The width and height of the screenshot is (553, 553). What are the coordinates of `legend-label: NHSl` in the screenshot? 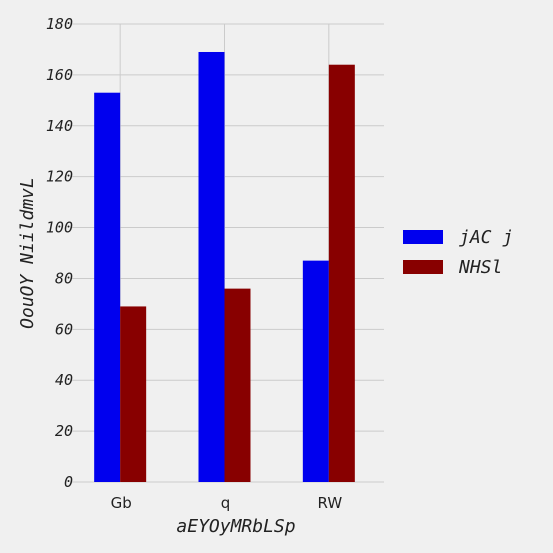 It's located at (480, 267).